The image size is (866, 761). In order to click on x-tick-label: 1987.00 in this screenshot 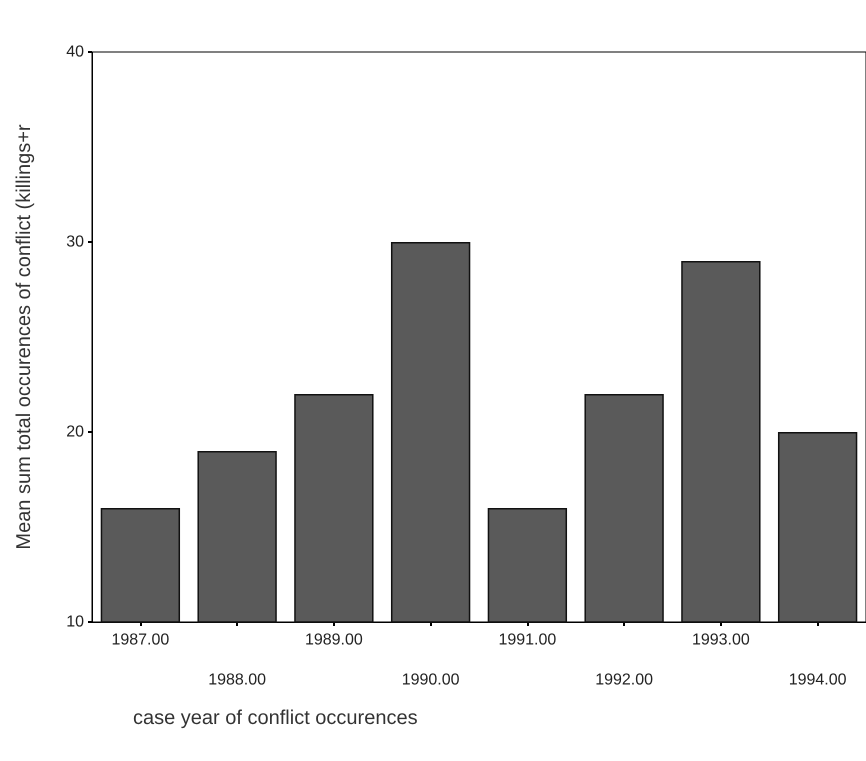, I will do `click(140, 640)`.